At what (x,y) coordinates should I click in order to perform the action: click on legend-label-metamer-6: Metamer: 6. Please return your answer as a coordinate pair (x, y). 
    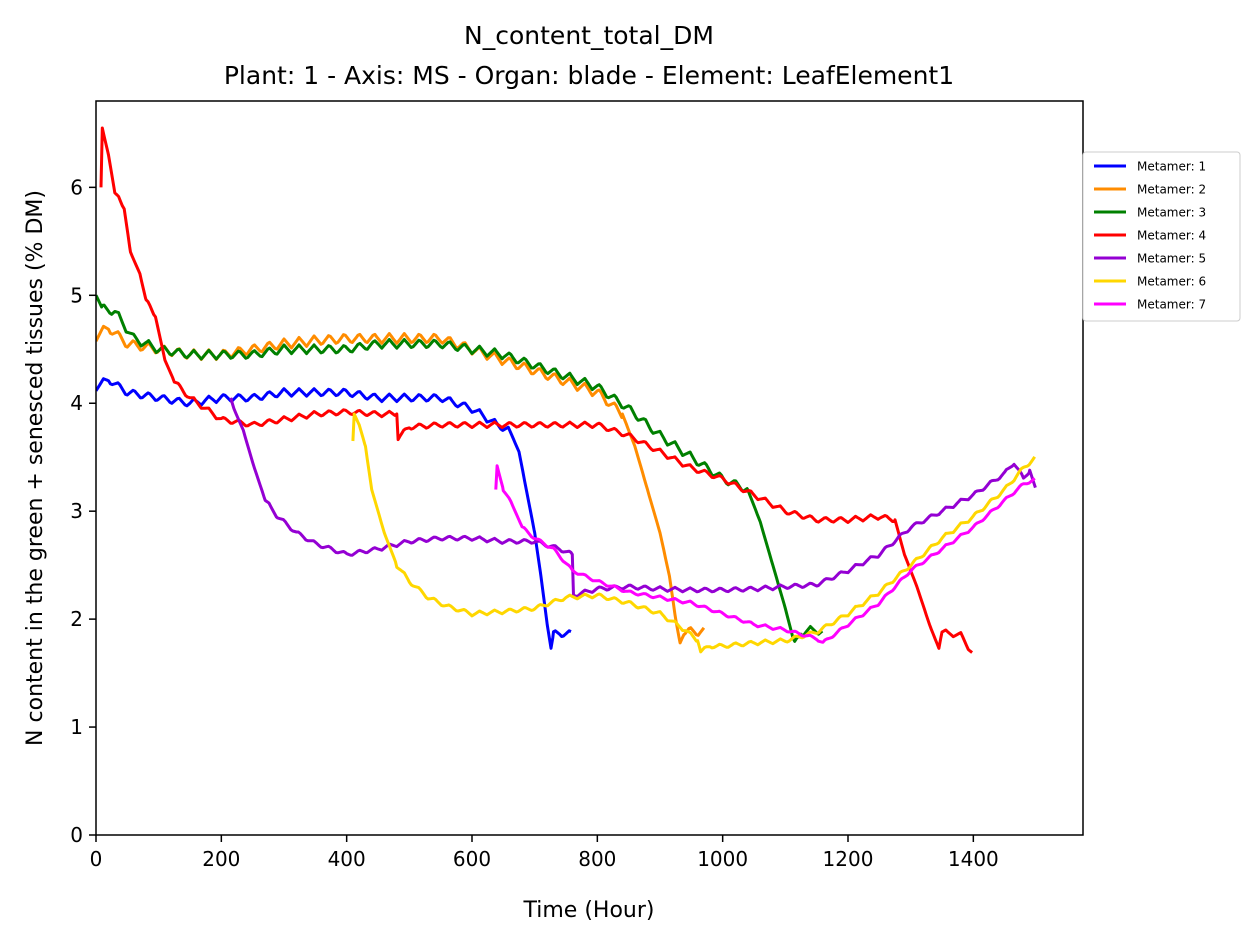
    Looking at the image, I should click on (1171, 282).